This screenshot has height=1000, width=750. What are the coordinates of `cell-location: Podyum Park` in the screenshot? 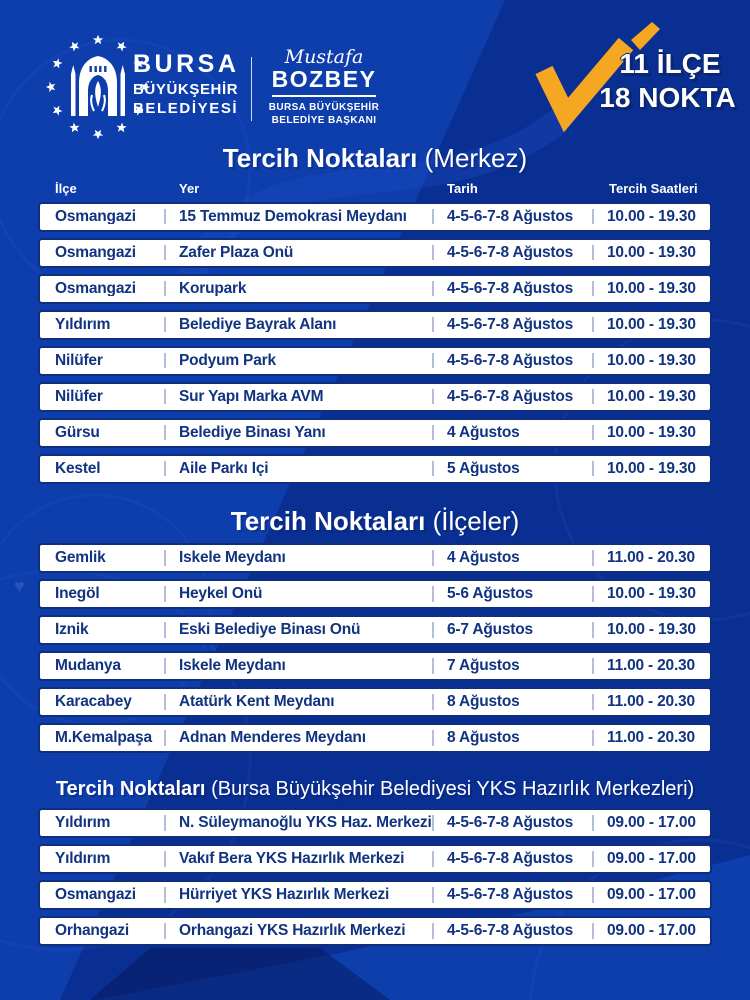 It's located at (298, 361).